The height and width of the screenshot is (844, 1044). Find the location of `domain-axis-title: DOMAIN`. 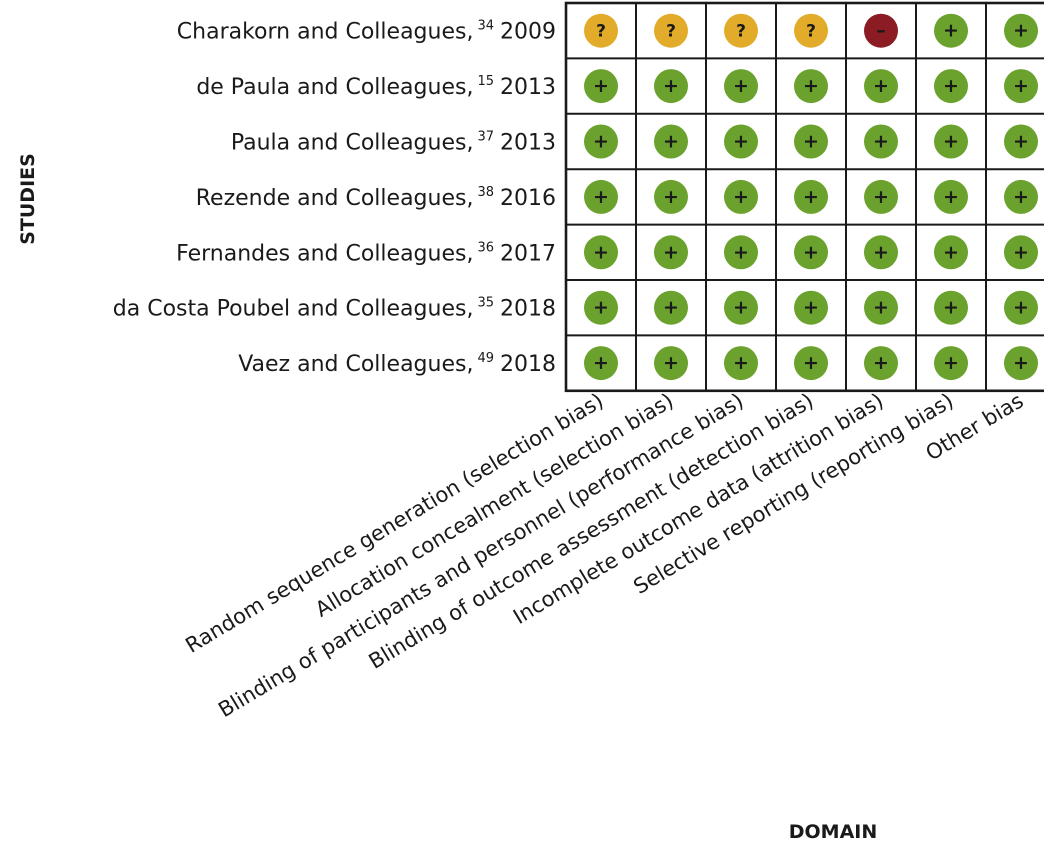

domain-axis-title: DOMAIN is located at coordinates (833, 832).